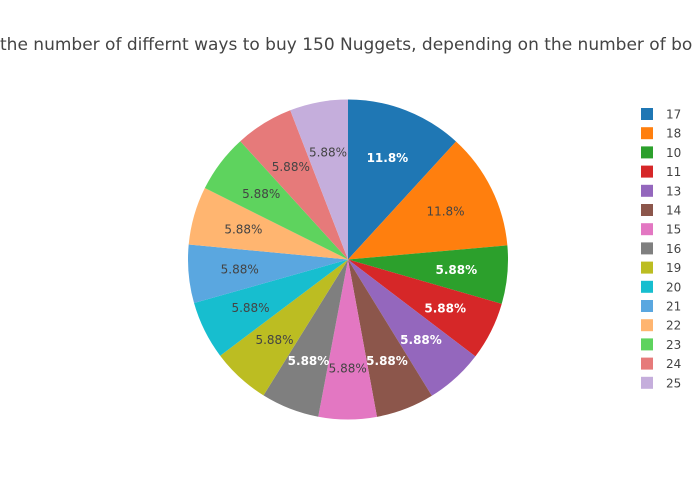 Image resolution: width=700 pixels, height=500 pixels. Describe the element at coordinates (456, 270) in the screenshot. I see `slice-label-10: 5.88%` at that location.